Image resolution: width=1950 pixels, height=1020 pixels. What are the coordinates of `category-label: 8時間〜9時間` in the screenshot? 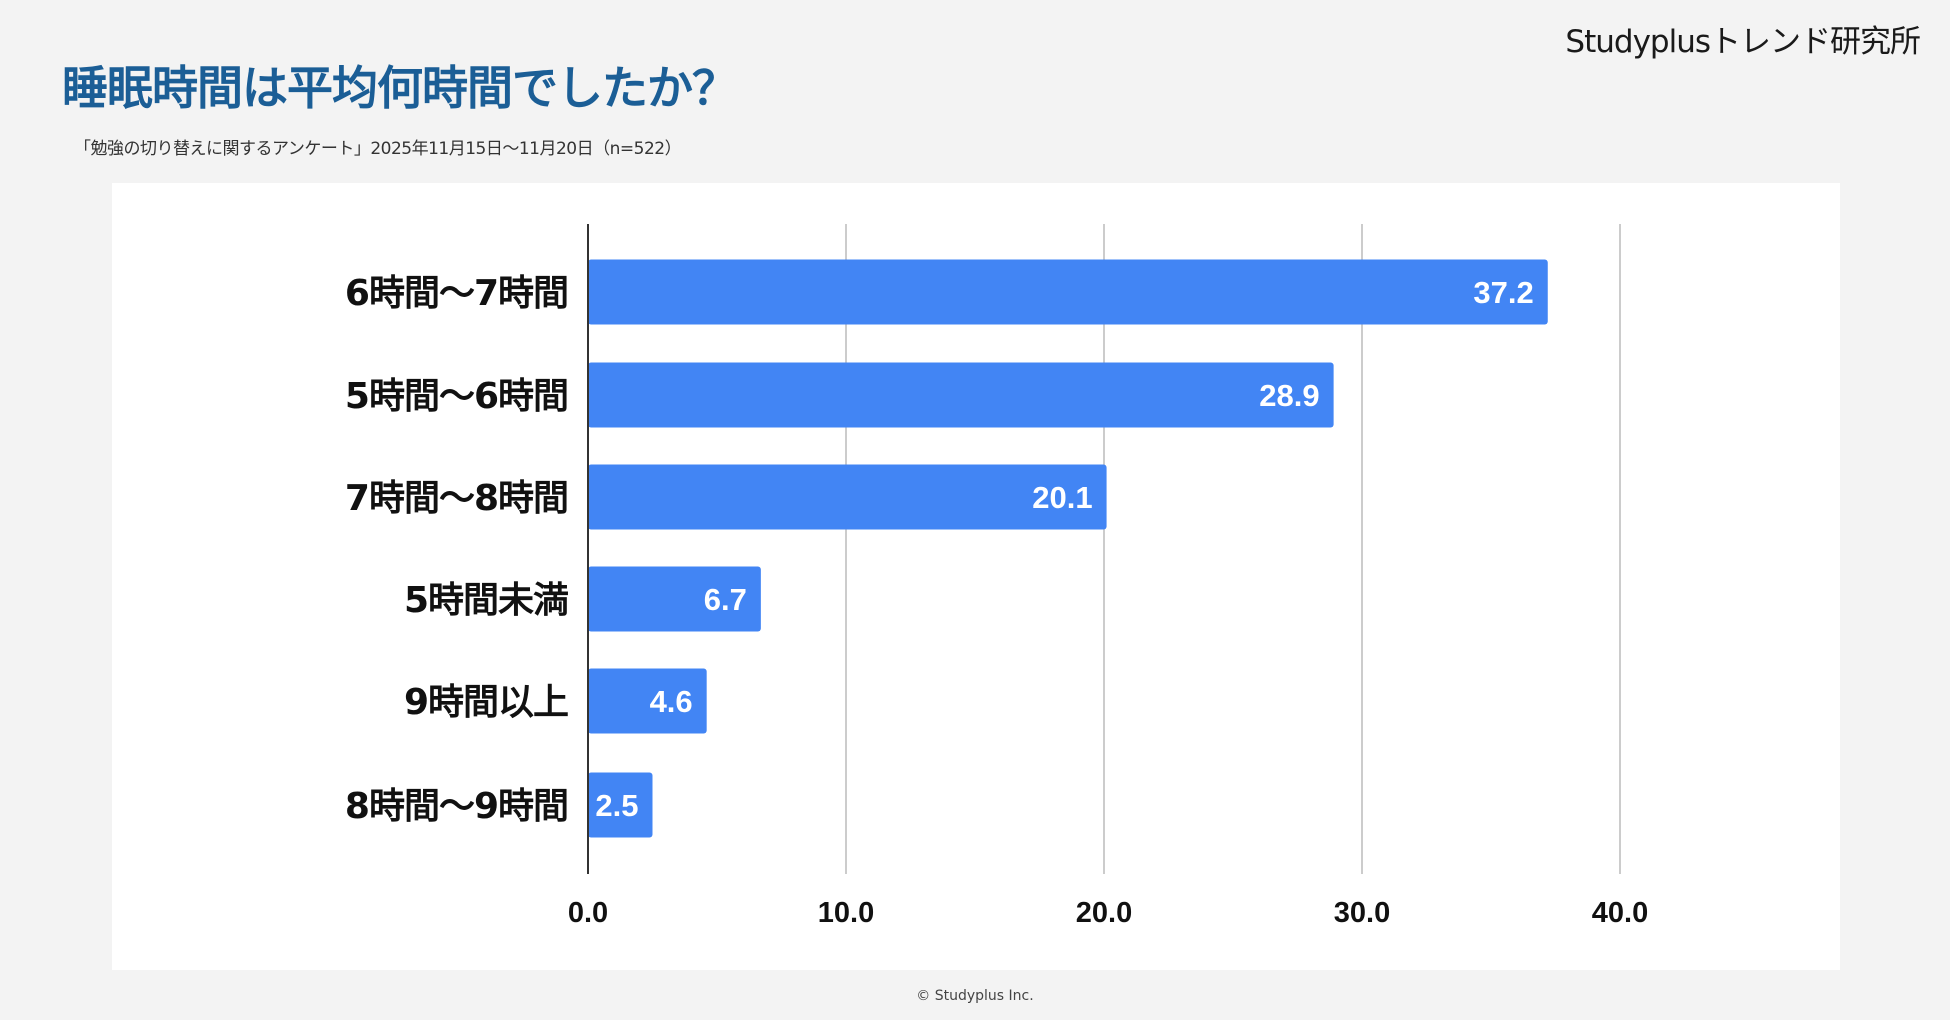 It's located at (456, 806).